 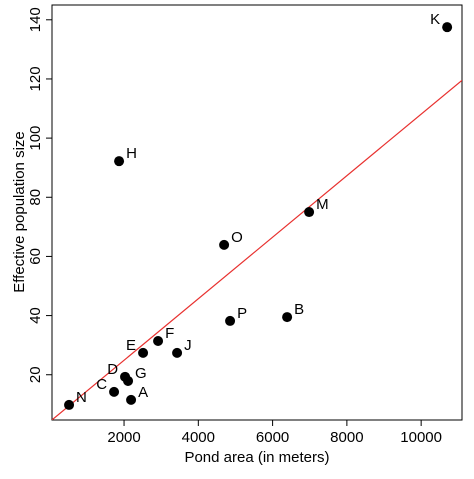 What do you see at coordinates (299, 309) in the screenshot?
I see `point-label: B` at bounding box center [299, 309].